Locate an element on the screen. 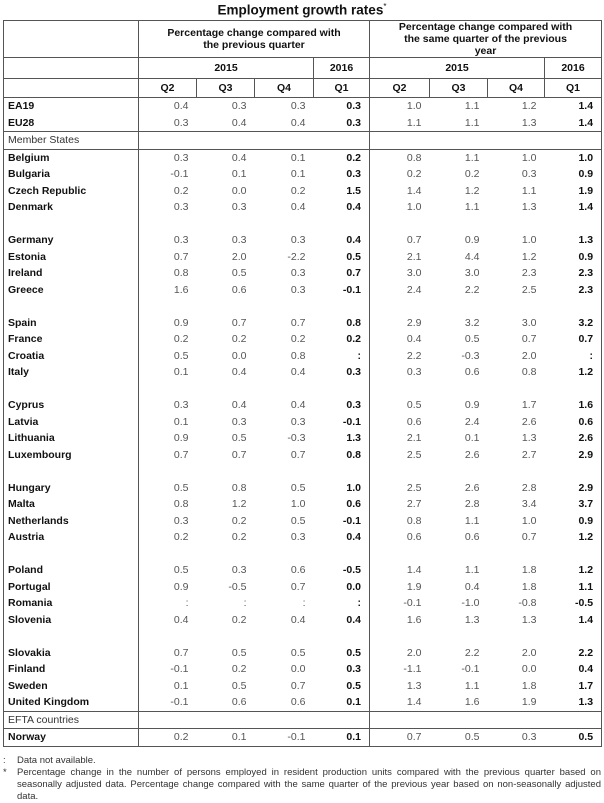 The image size is (604, 803). row-label: Poland is located at coordinates (26, 570).